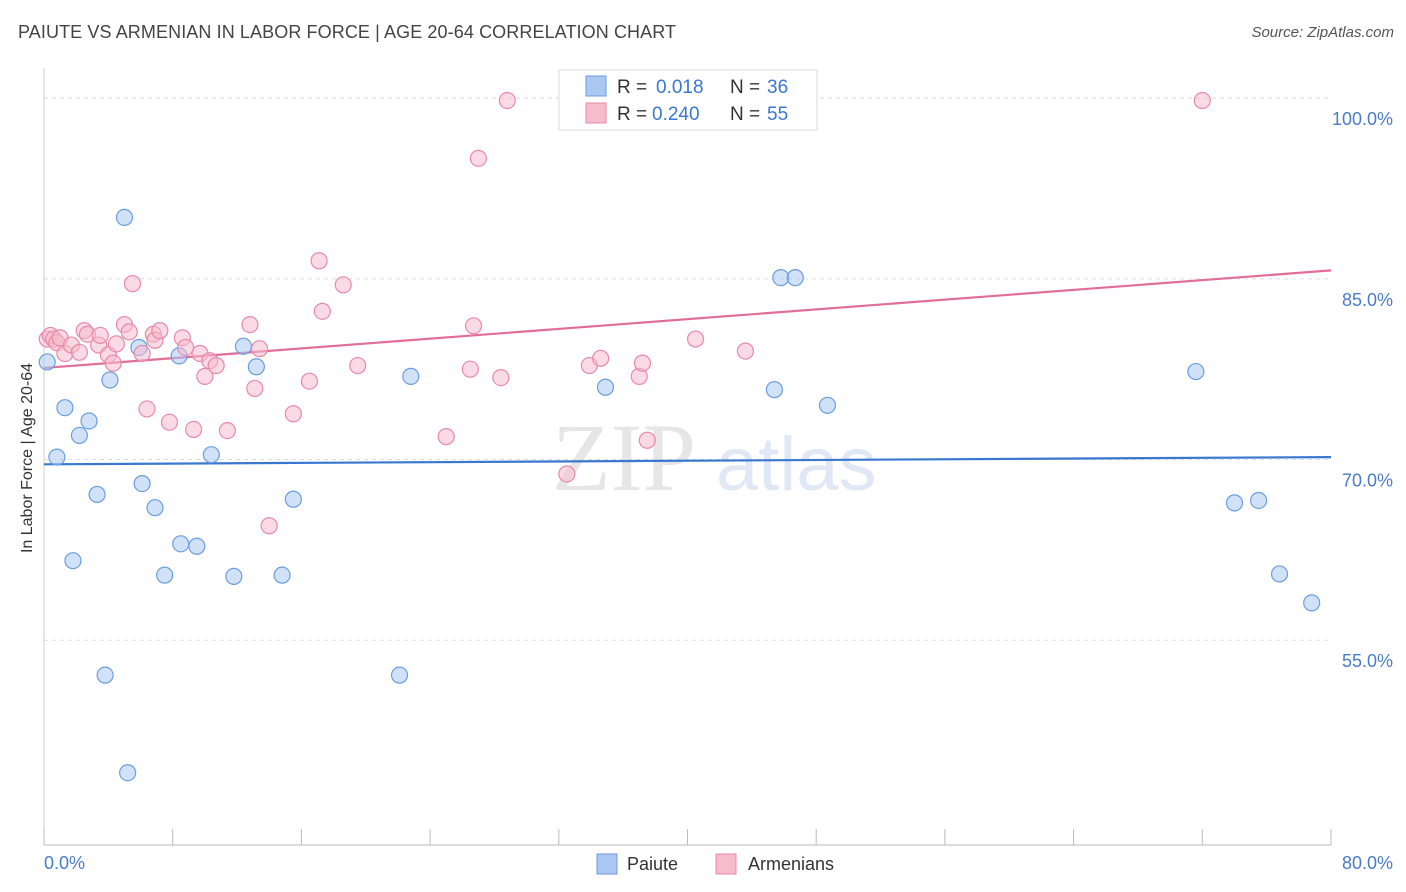 This screenshot has width=1406, height=892. I want to click on bottom-legend-paiute-label: Paiute, so click(652, 864).